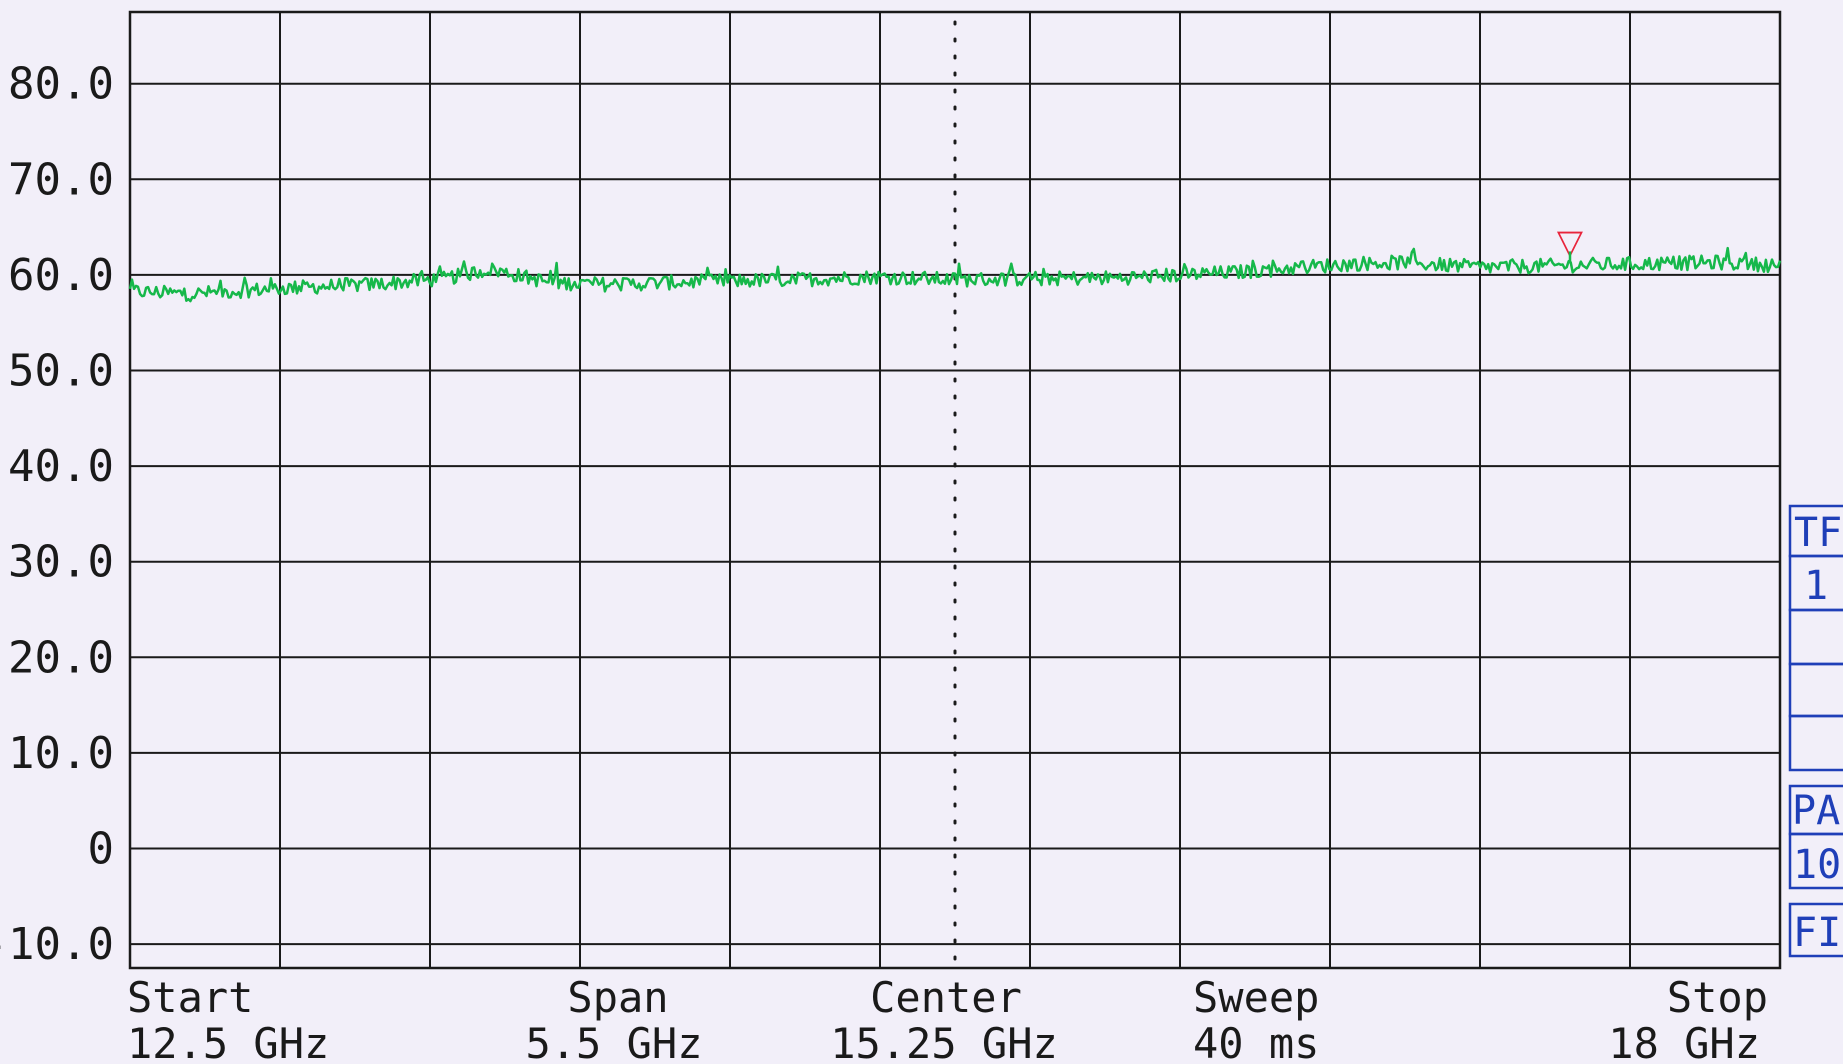 The height and width of the screenshot is (1064, 1843). What do you see at coordinates (1717, 997) in the screenshot?
I see `stop-label: Stop` at bounding box center [1717, 997].